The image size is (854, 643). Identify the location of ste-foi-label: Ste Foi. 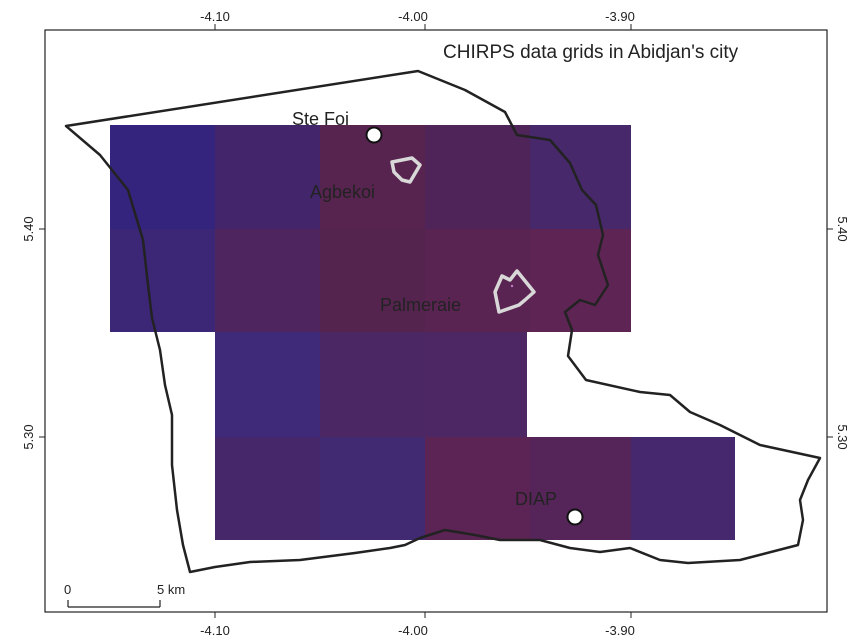
(320, 119).